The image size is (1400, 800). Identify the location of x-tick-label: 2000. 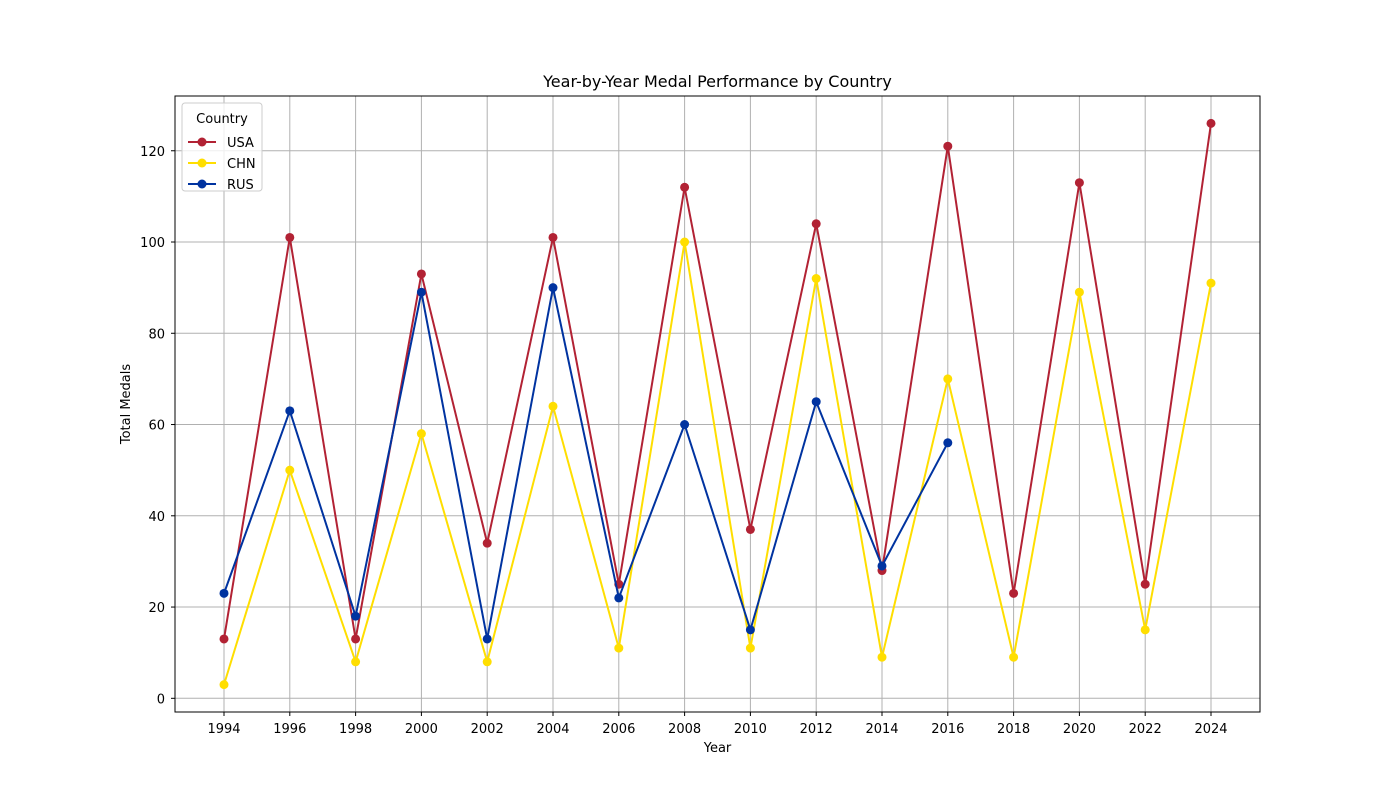
(421, 729).